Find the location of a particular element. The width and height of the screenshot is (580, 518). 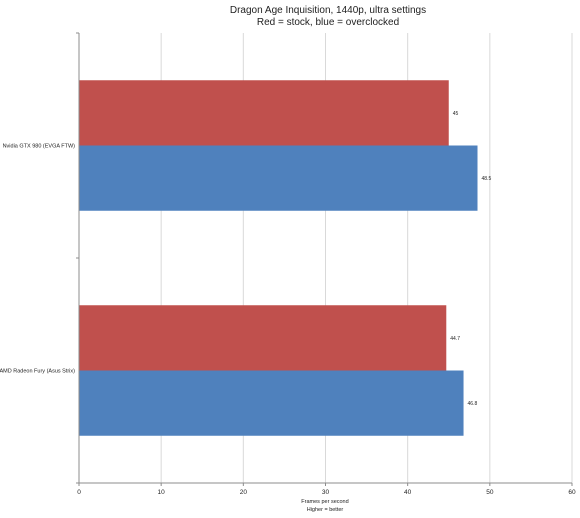

x-tick-label: 0 is located at coordinates (79, 492).